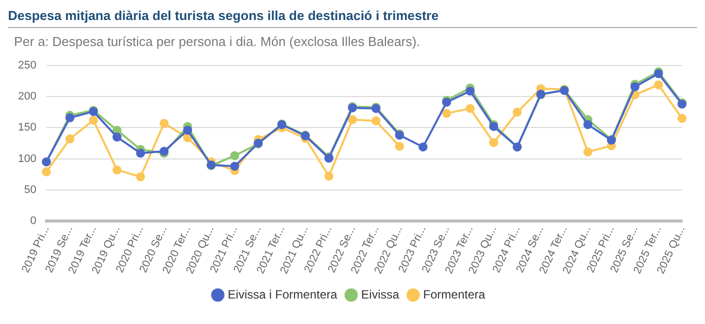 This screenshot has height=324, width=705. Describe the element at coordinates (380, 294) in the screenshot. I see `legend-label: Eivissa` at that location.